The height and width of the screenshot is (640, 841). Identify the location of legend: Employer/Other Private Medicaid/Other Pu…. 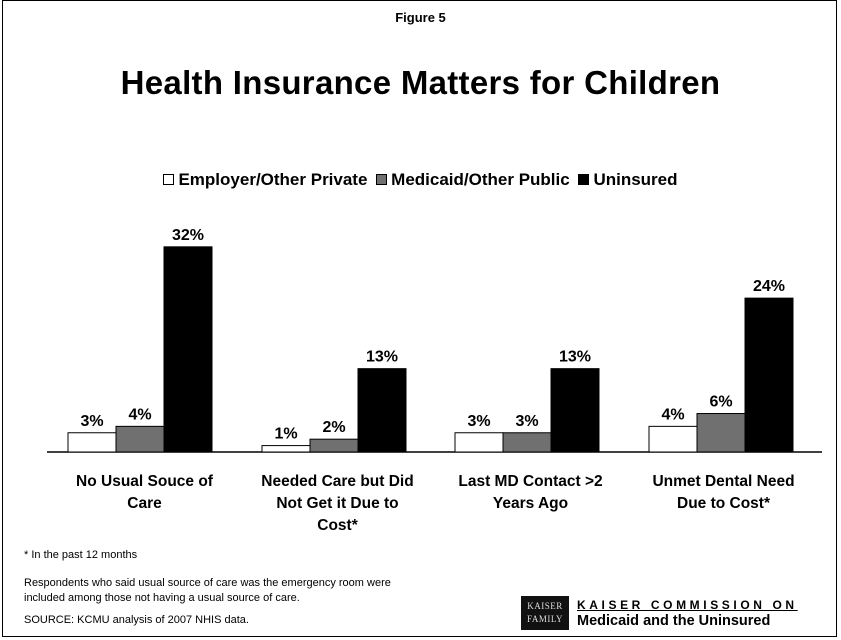
(420, 180).